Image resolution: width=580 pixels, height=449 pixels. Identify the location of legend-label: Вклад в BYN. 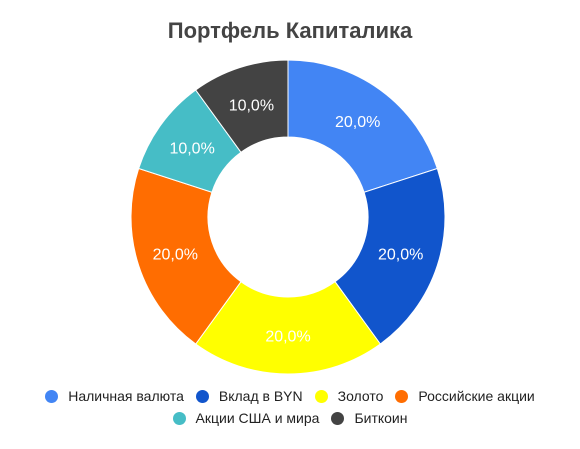
(260, 396).